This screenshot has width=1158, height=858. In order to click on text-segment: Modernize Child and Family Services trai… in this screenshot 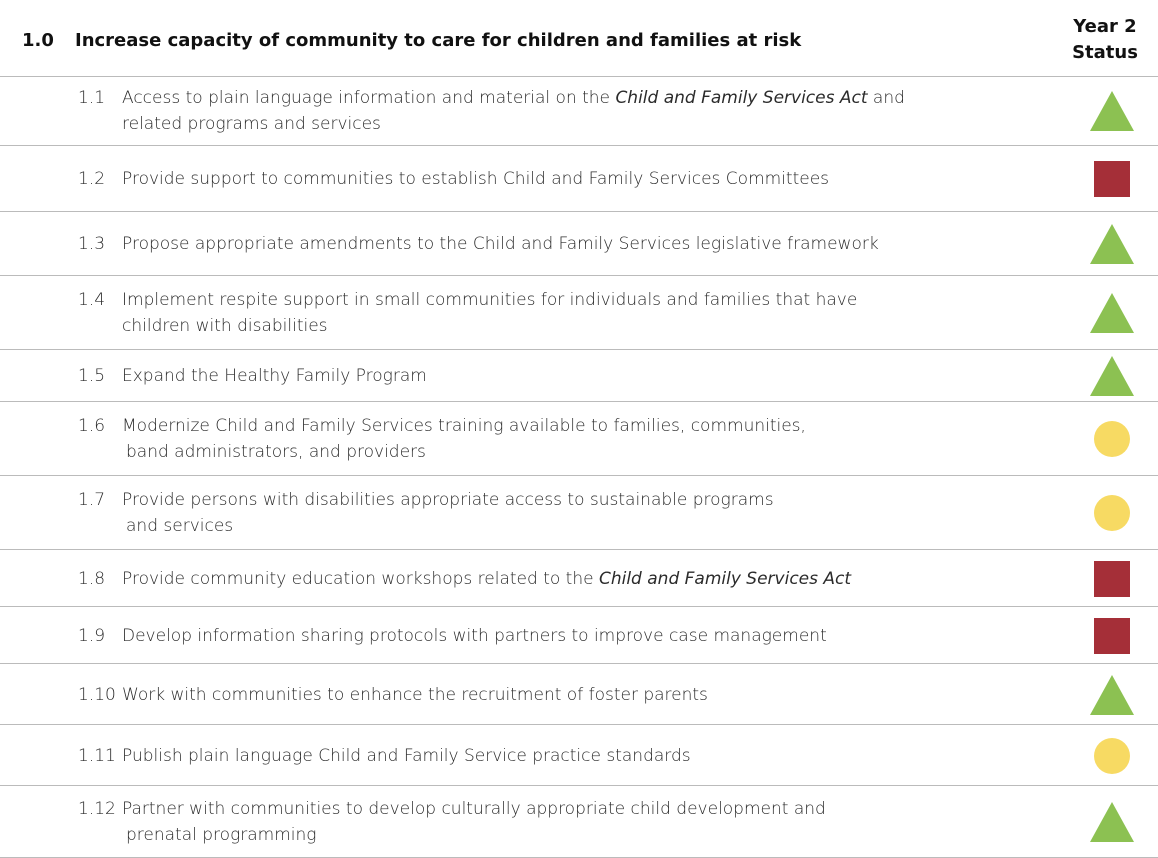, I will do `click(464, 426)`.